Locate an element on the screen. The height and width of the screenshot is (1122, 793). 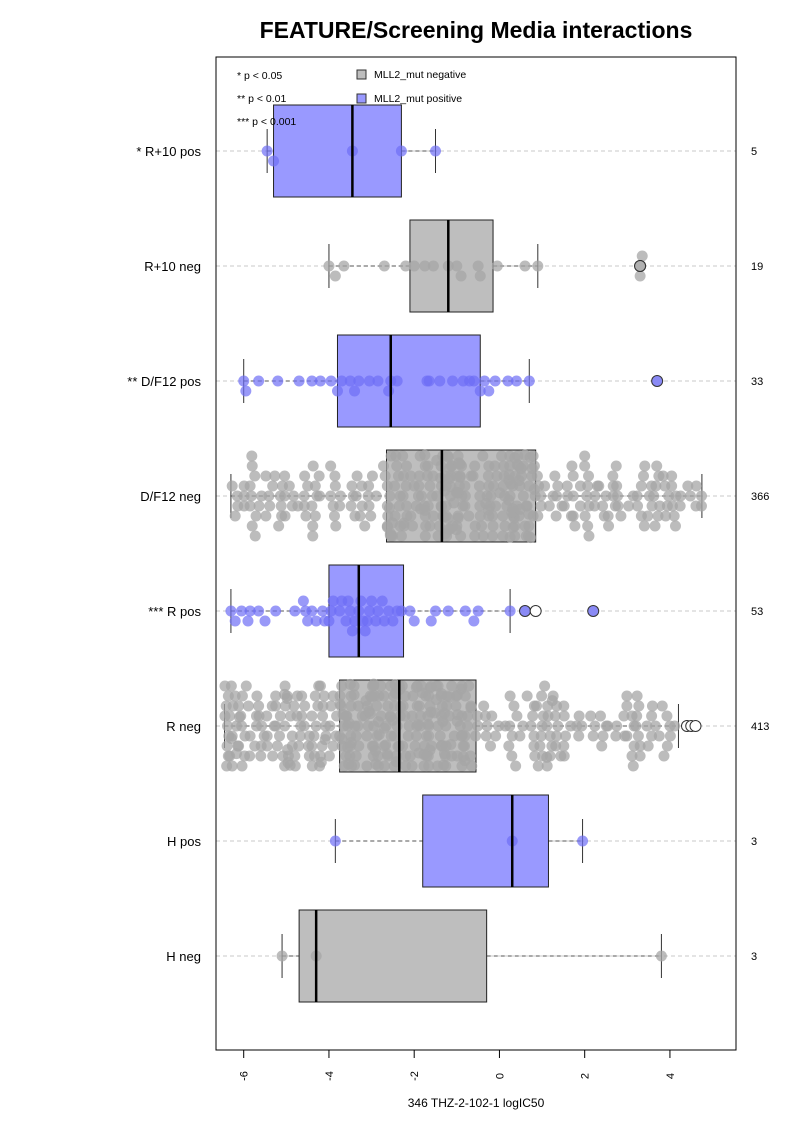
category-label: * R+10 pos is located at coordinates (168, 151).